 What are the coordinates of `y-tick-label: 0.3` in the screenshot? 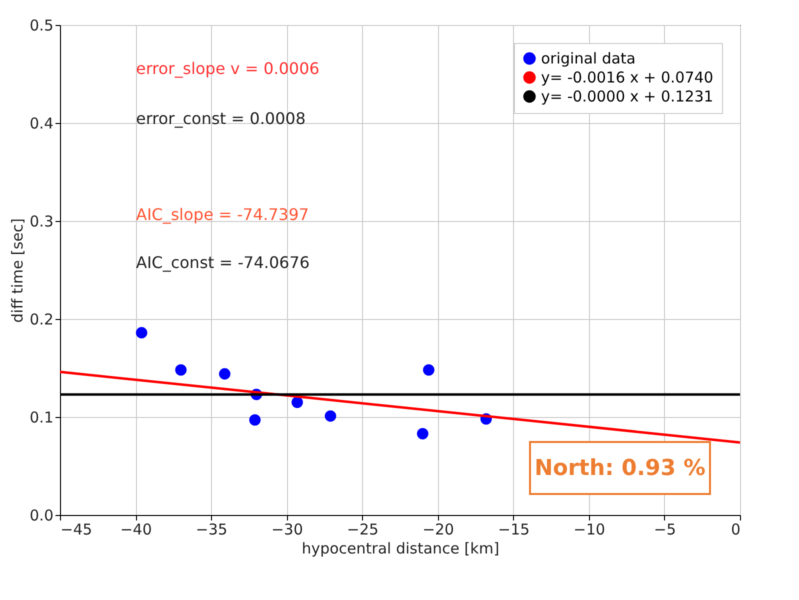 It's located at (42, 221).